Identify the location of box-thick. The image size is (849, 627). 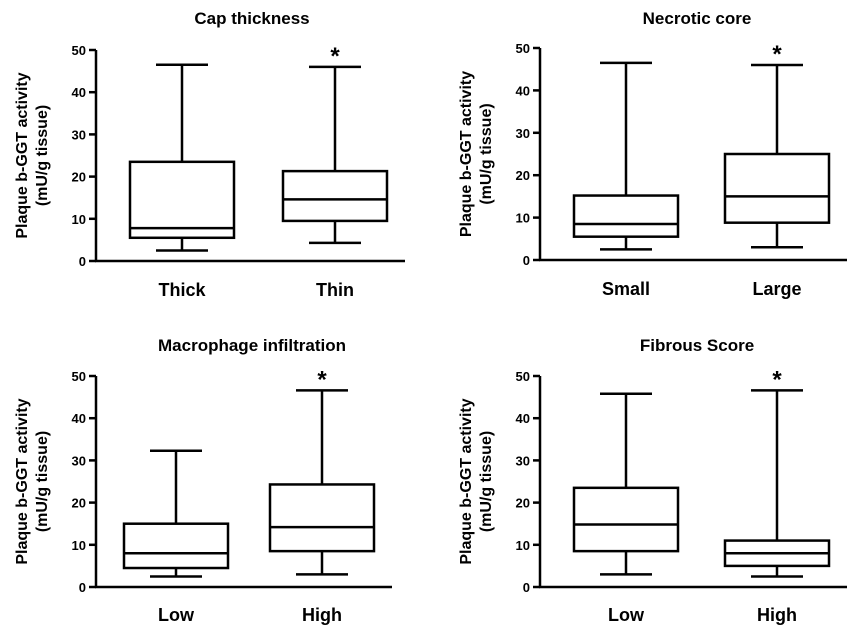
(182, 157).